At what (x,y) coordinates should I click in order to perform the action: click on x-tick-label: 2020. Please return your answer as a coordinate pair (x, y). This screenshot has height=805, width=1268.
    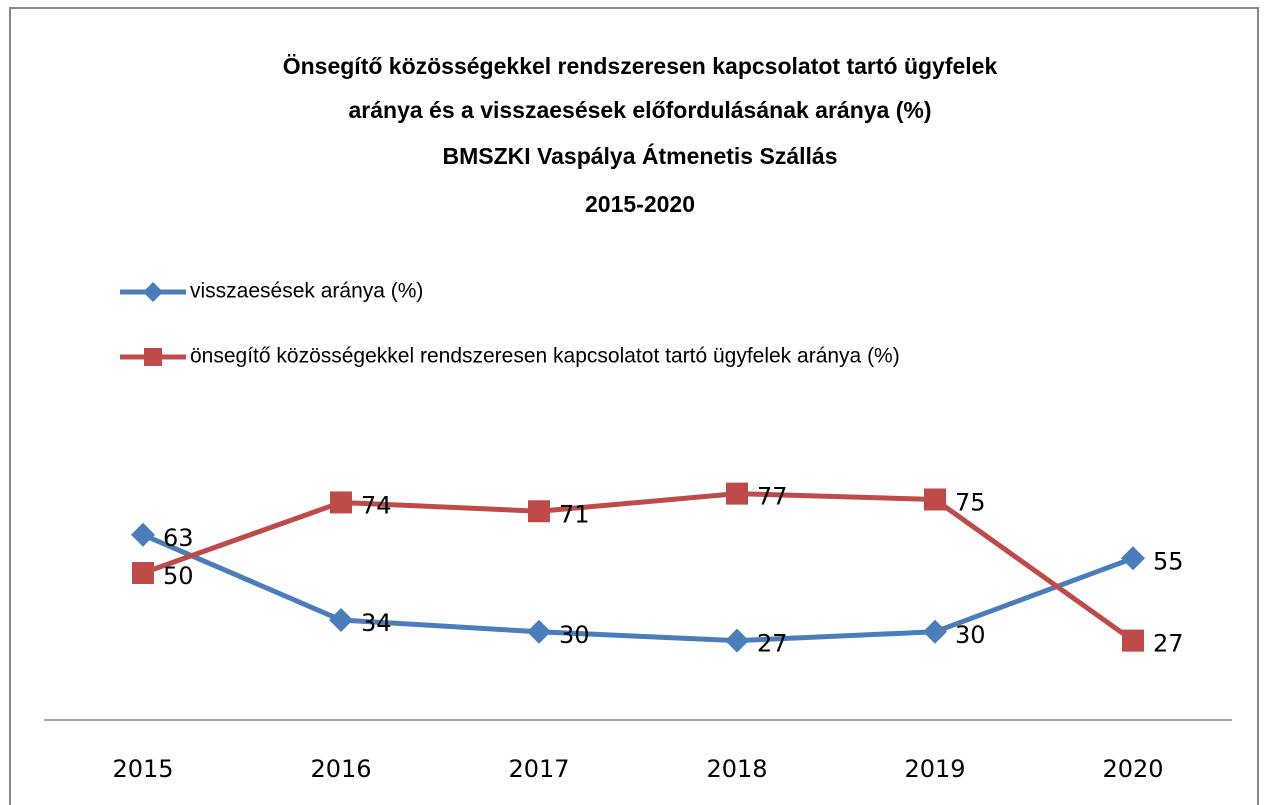
    Looking at the image, I should click on (1132, 769).